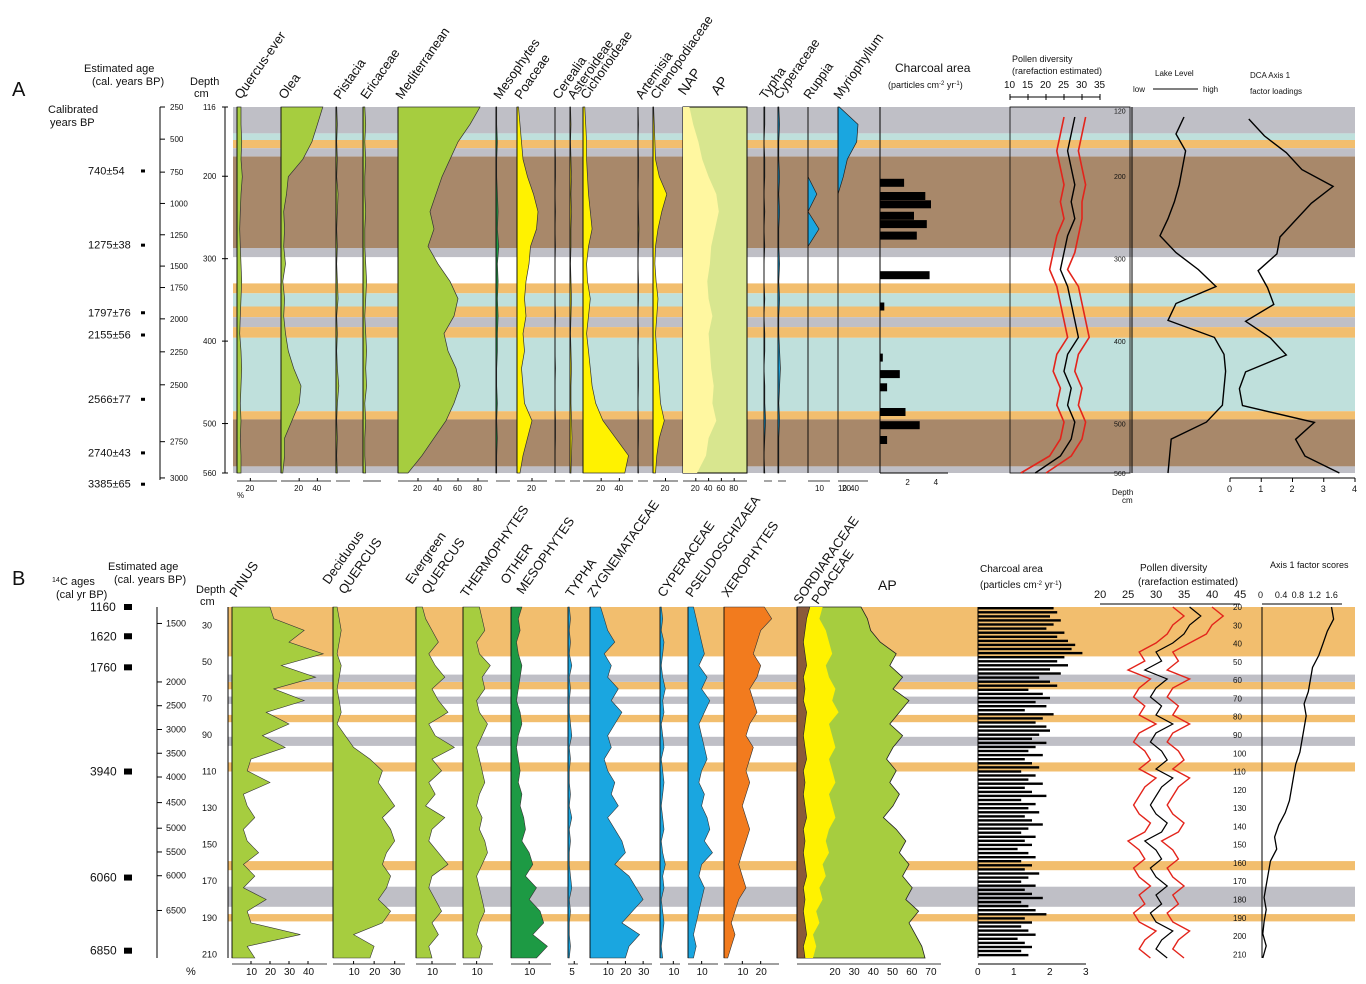 This screenshot has width=1366, height=984. What do you see at coordinates (201, 94) in the screenshot?
I see `panel-a-depth-unit: cm` at bounding box center [201, 94].